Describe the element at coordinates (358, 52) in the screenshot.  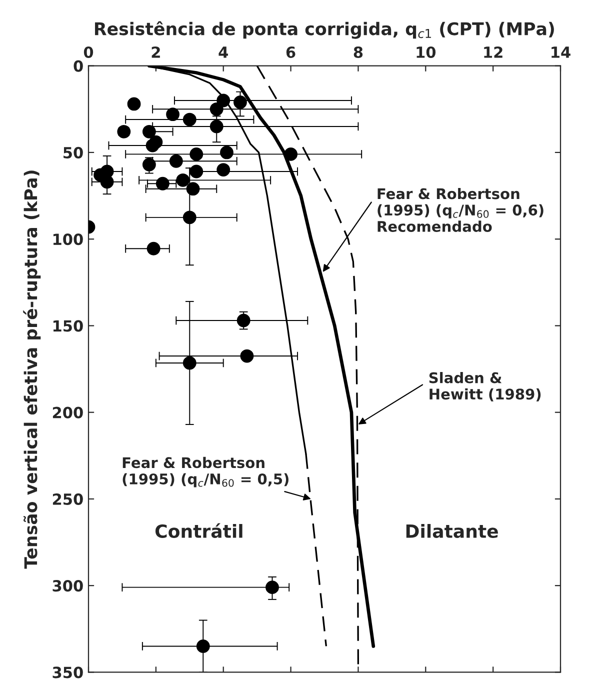
I see `x-tick-label: 8` at that location.